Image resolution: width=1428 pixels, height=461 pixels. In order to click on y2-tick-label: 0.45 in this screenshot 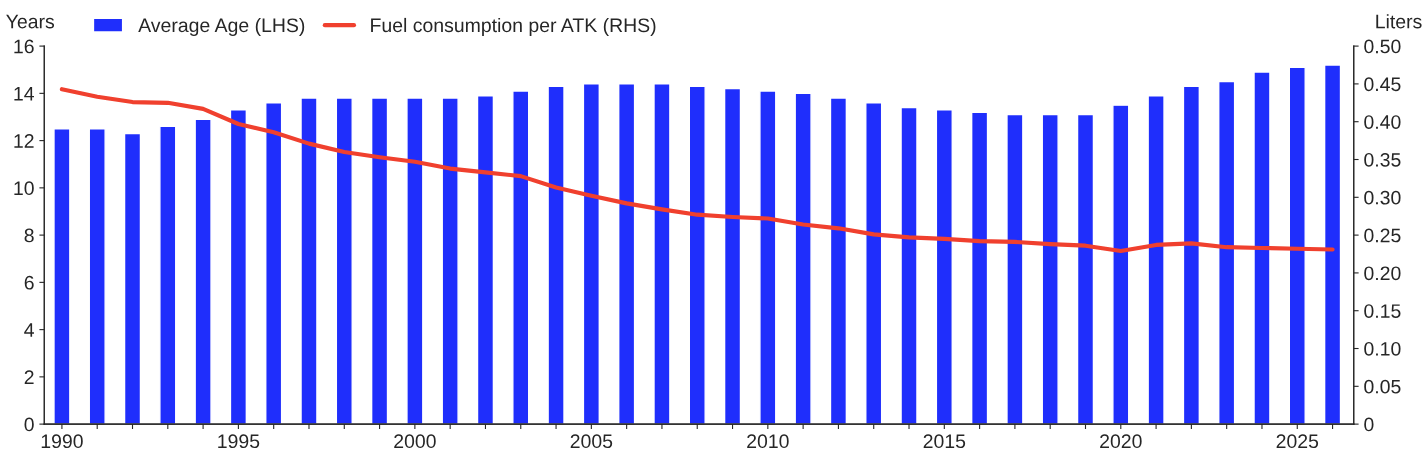, I will do `click(1382, 84)`.